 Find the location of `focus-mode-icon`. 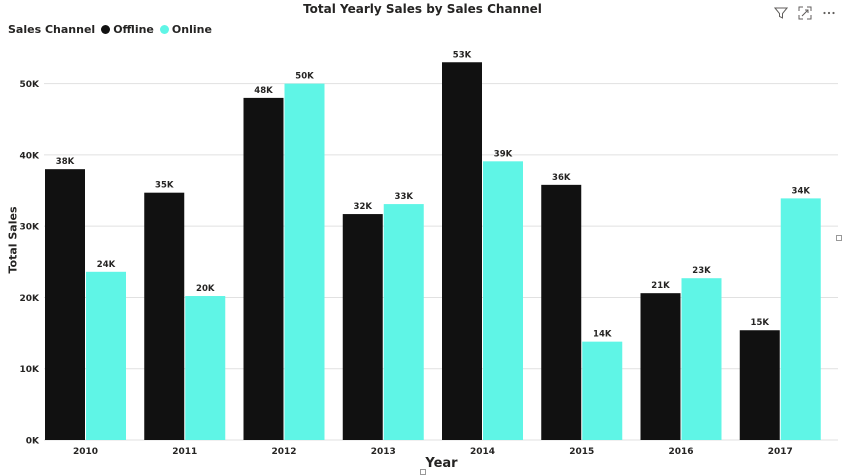

focus-mode-icon is located at coordinates (805, 13).